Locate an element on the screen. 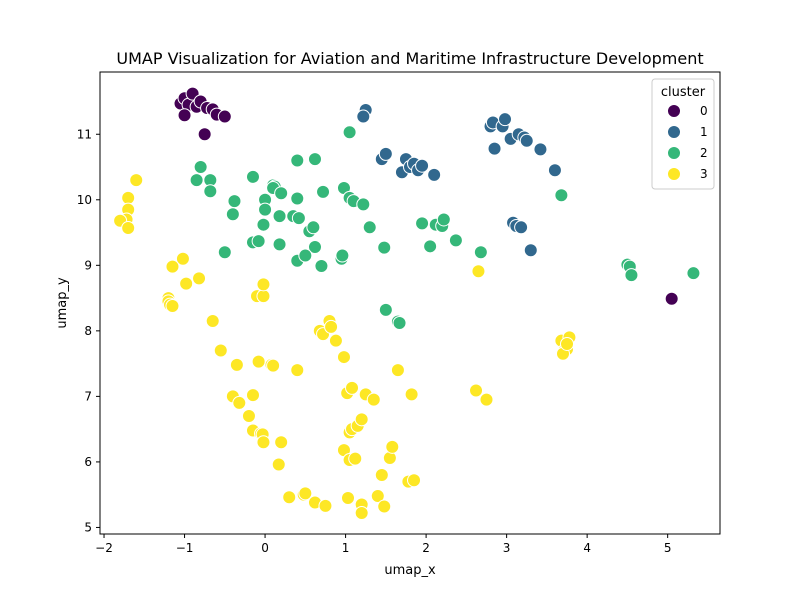 The height and width of the screenshot is (604, 800). x-tick-label: −1 is located at coordinates (185, 548).